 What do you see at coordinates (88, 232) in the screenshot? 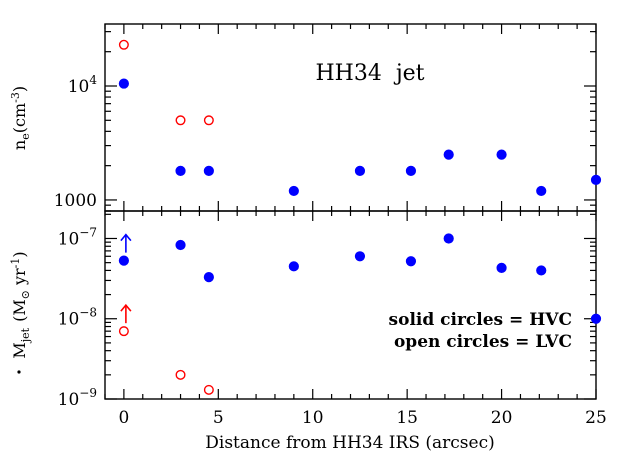
I see `y-tick-label-exp: −7` at bounding box center [88, 232].